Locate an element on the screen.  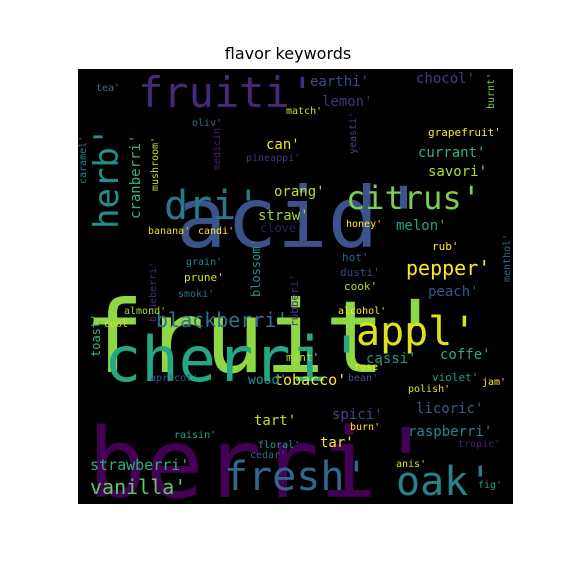
word-blackberri: blackberri' is located at coordinates (222, 320).